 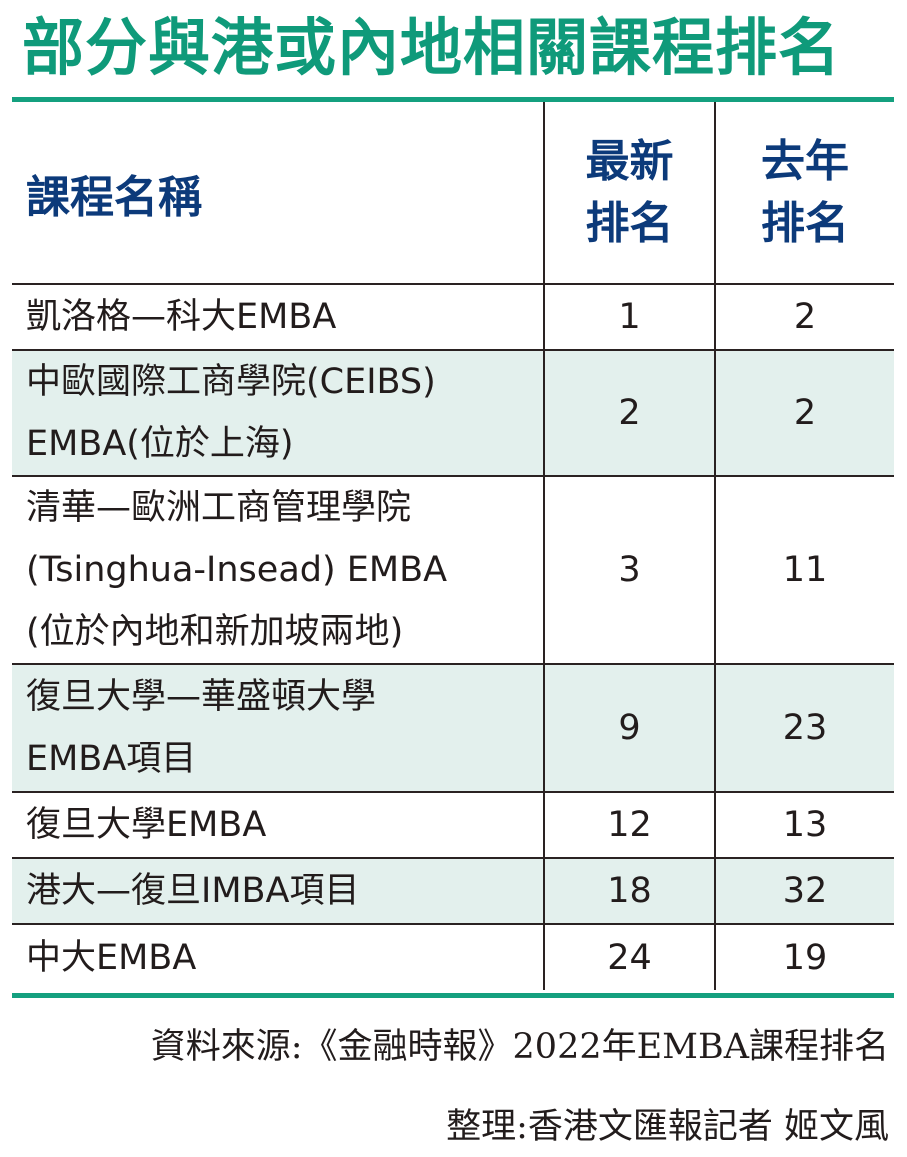 What do you see at coordinates (111, 957) in the screenshot?
I see `course-name: 中大EMBA` at bounding box center [111, 957].